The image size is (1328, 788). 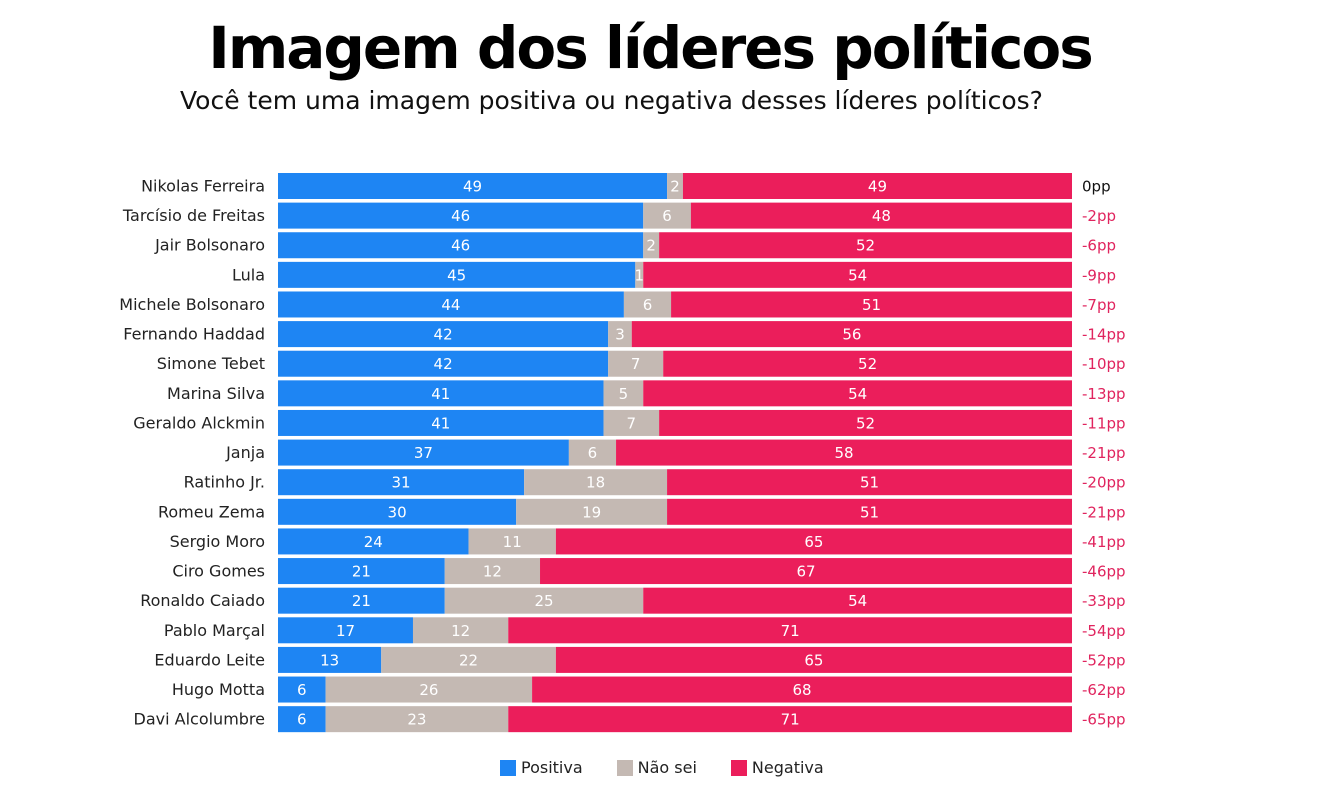 I want to click on category-label: Ratinho Jr., so click(x=224, y=482).